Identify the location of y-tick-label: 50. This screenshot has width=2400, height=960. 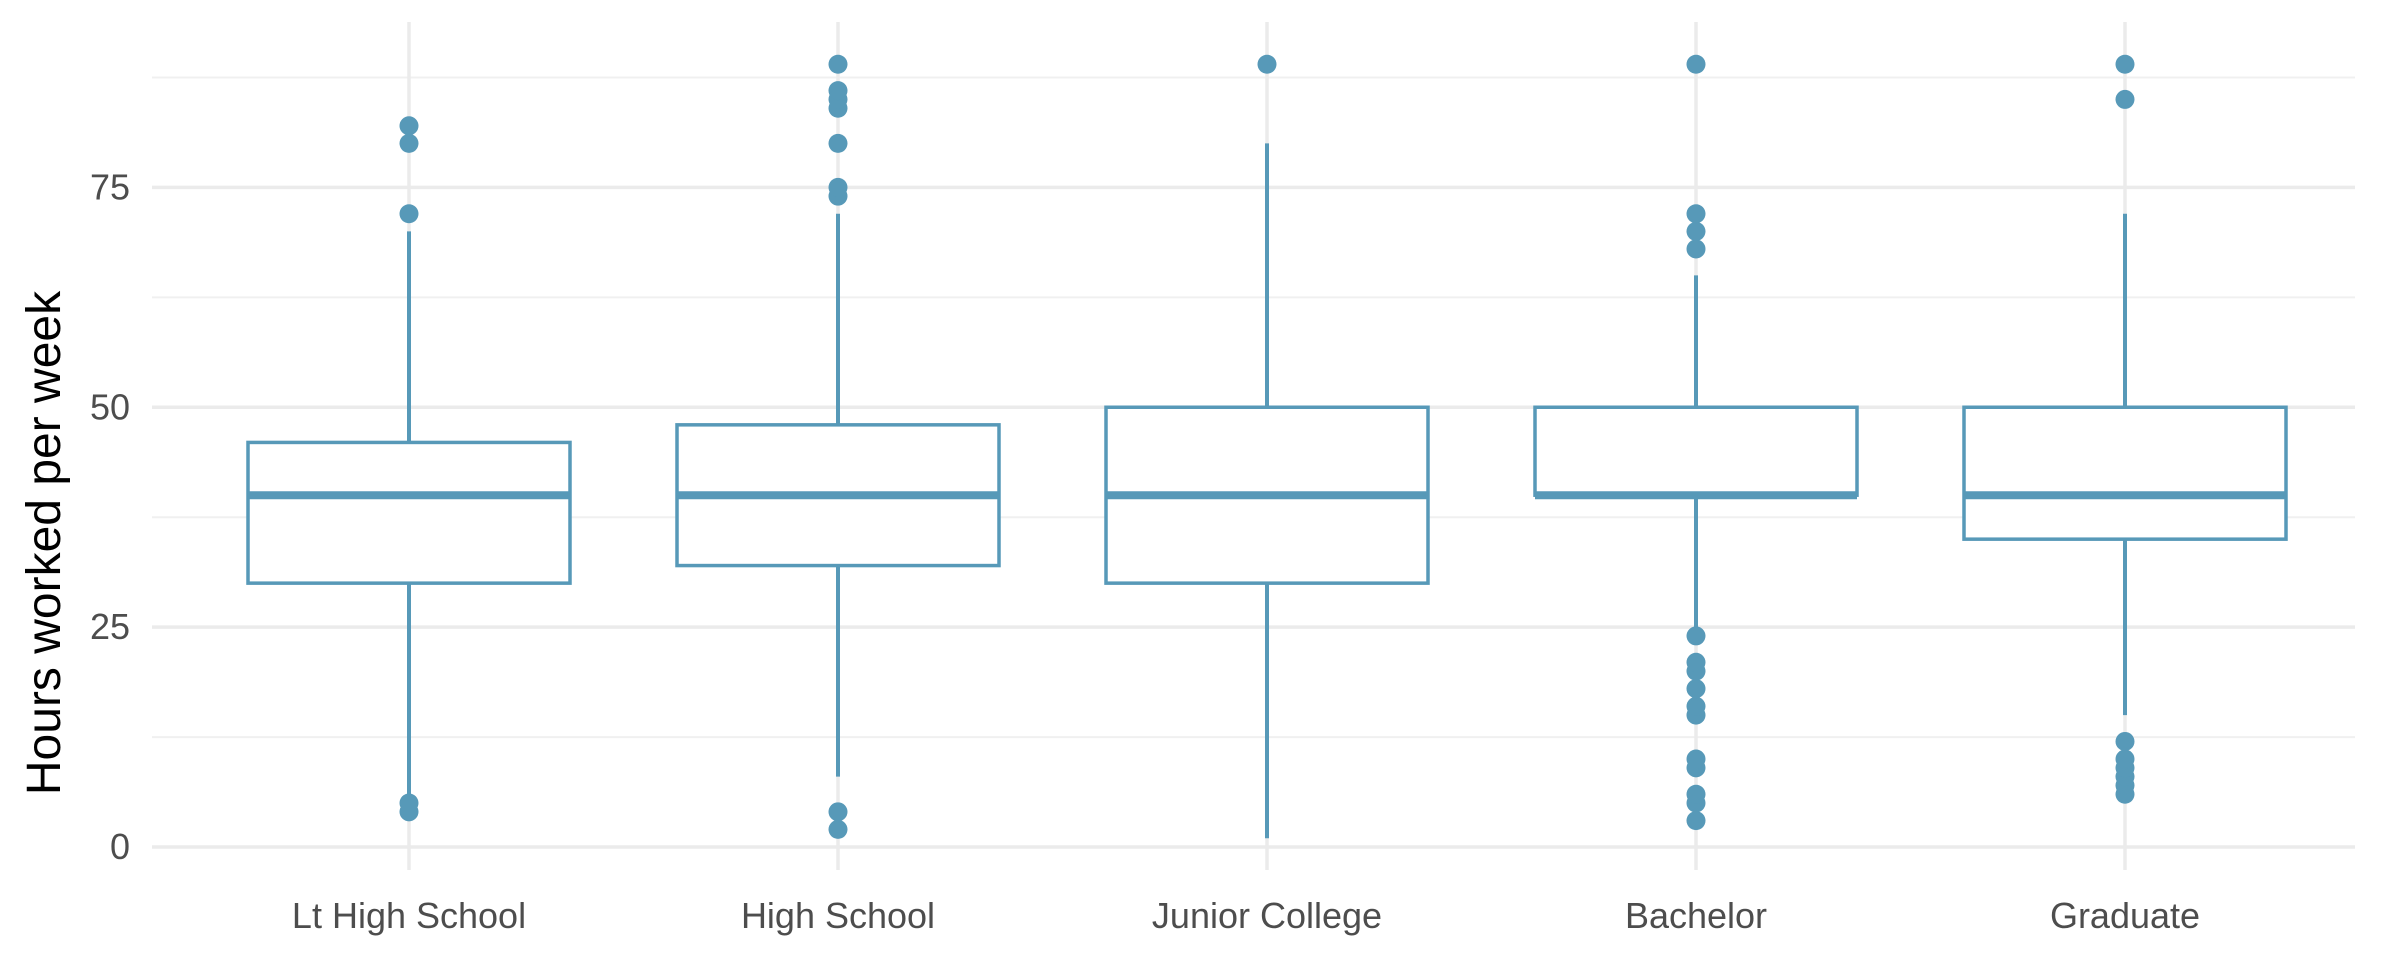
(110, 406).